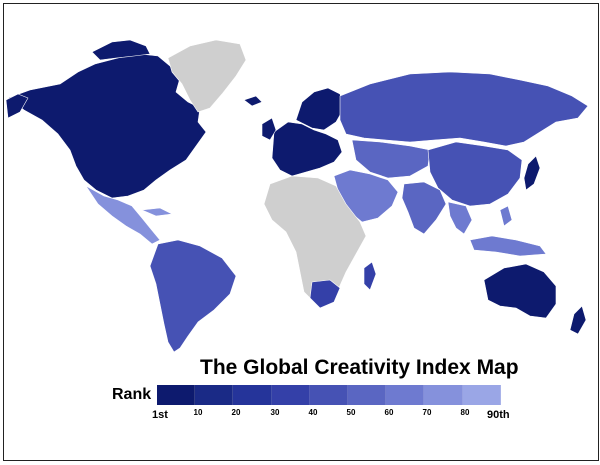 The image size is (600, 465). Describe the element at coordinates (313, 412) in the screenshot. I see `legend-tick-40: 40` at that location.